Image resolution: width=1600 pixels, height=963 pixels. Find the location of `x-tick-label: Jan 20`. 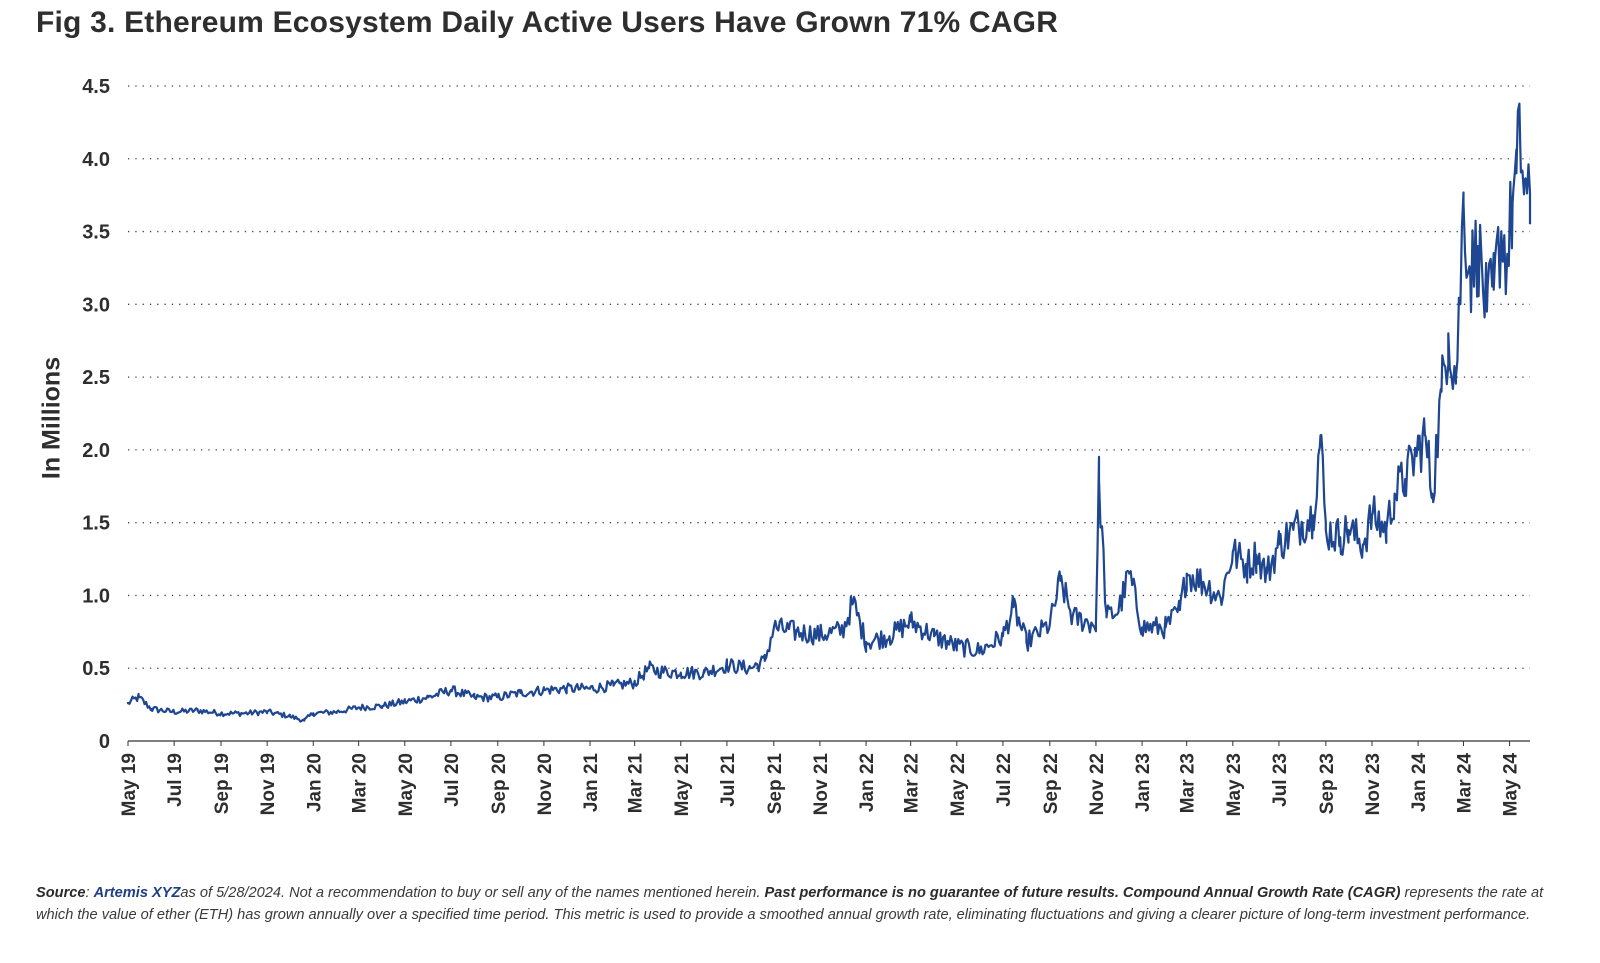

x-tick-label: Jan 20 is located at coordinates (314, 782).